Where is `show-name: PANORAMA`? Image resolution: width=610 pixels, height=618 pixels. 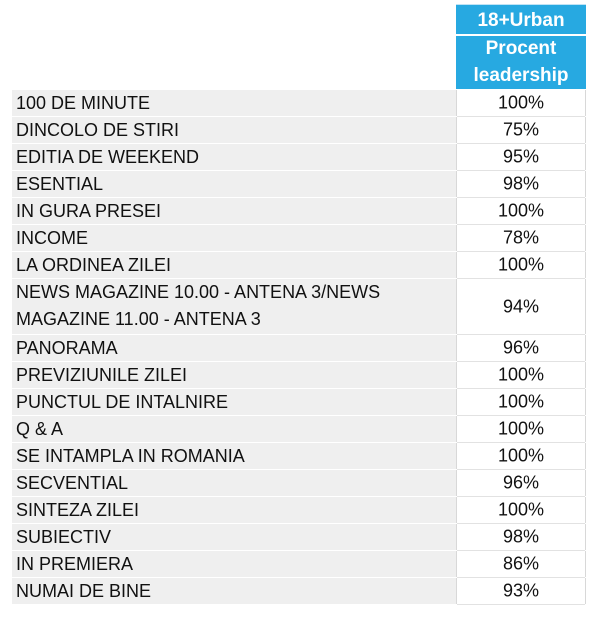
show-name: PANORAMA is located at coordinates (67, 348).